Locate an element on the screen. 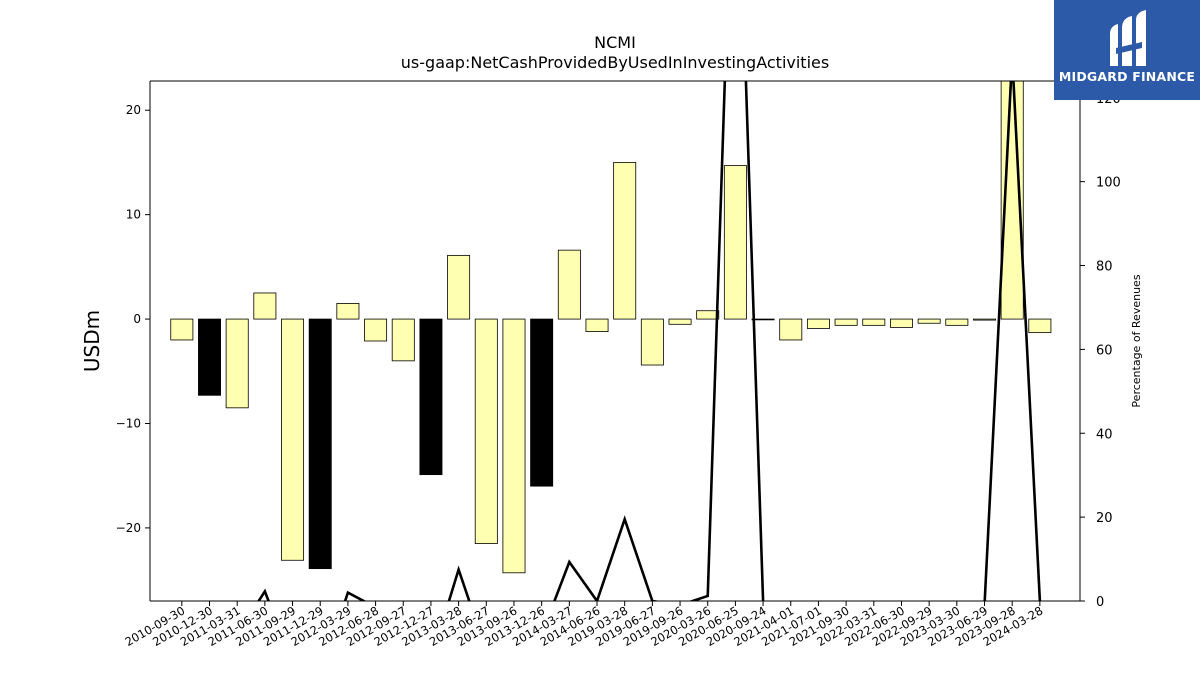 Image resolution: width=1200 pixels, height=675 pixels. y-tick-label: 10 is located at coordinates (133, 215).